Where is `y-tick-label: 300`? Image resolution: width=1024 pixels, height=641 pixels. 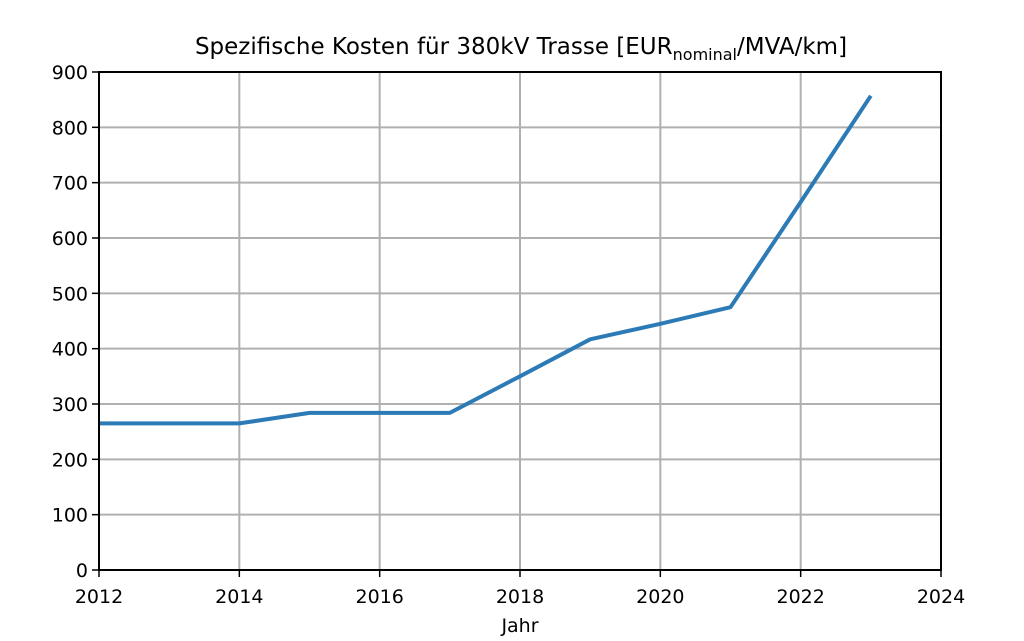 y-tick-label: 300 is located at coordinates (70, 405).